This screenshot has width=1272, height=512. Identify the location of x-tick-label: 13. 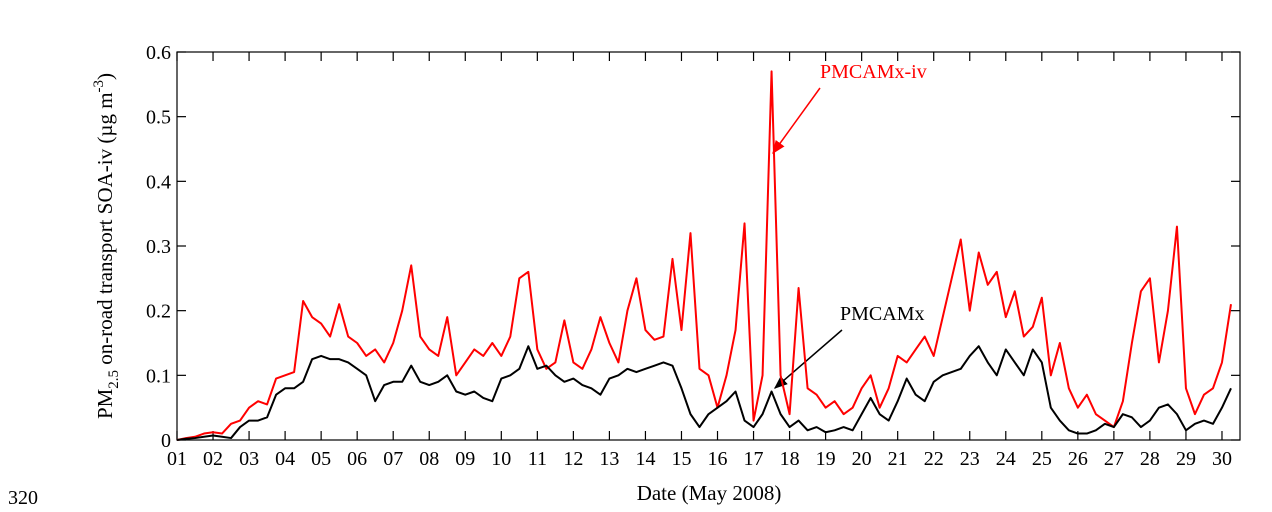
(609, 459).